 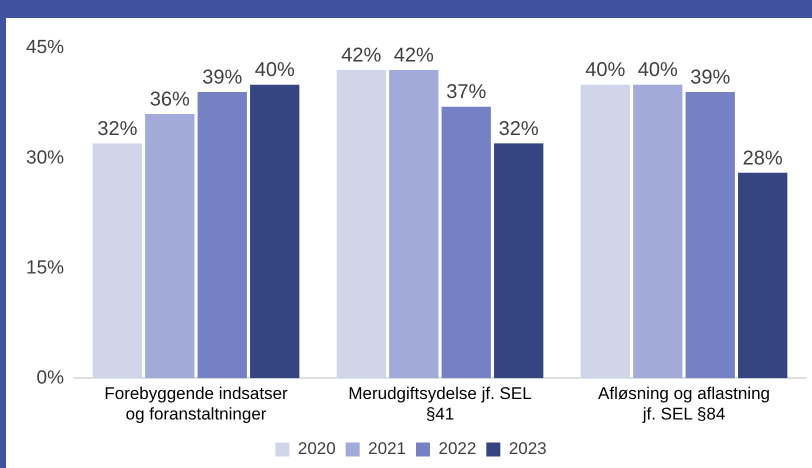 What do you see at coordinates (170, 99) in the screenshot?
I see `data-label: 36%` at bounding box center [170, 99].